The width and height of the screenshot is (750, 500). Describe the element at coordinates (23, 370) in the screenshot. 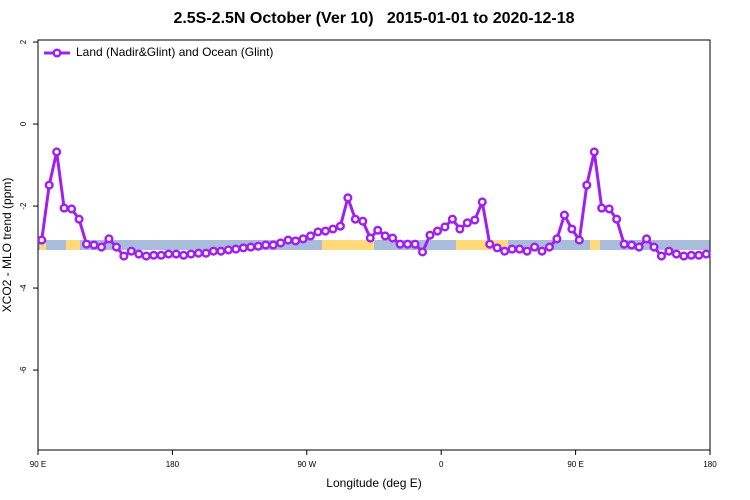

I see `y-tick-label: -6` at that location.